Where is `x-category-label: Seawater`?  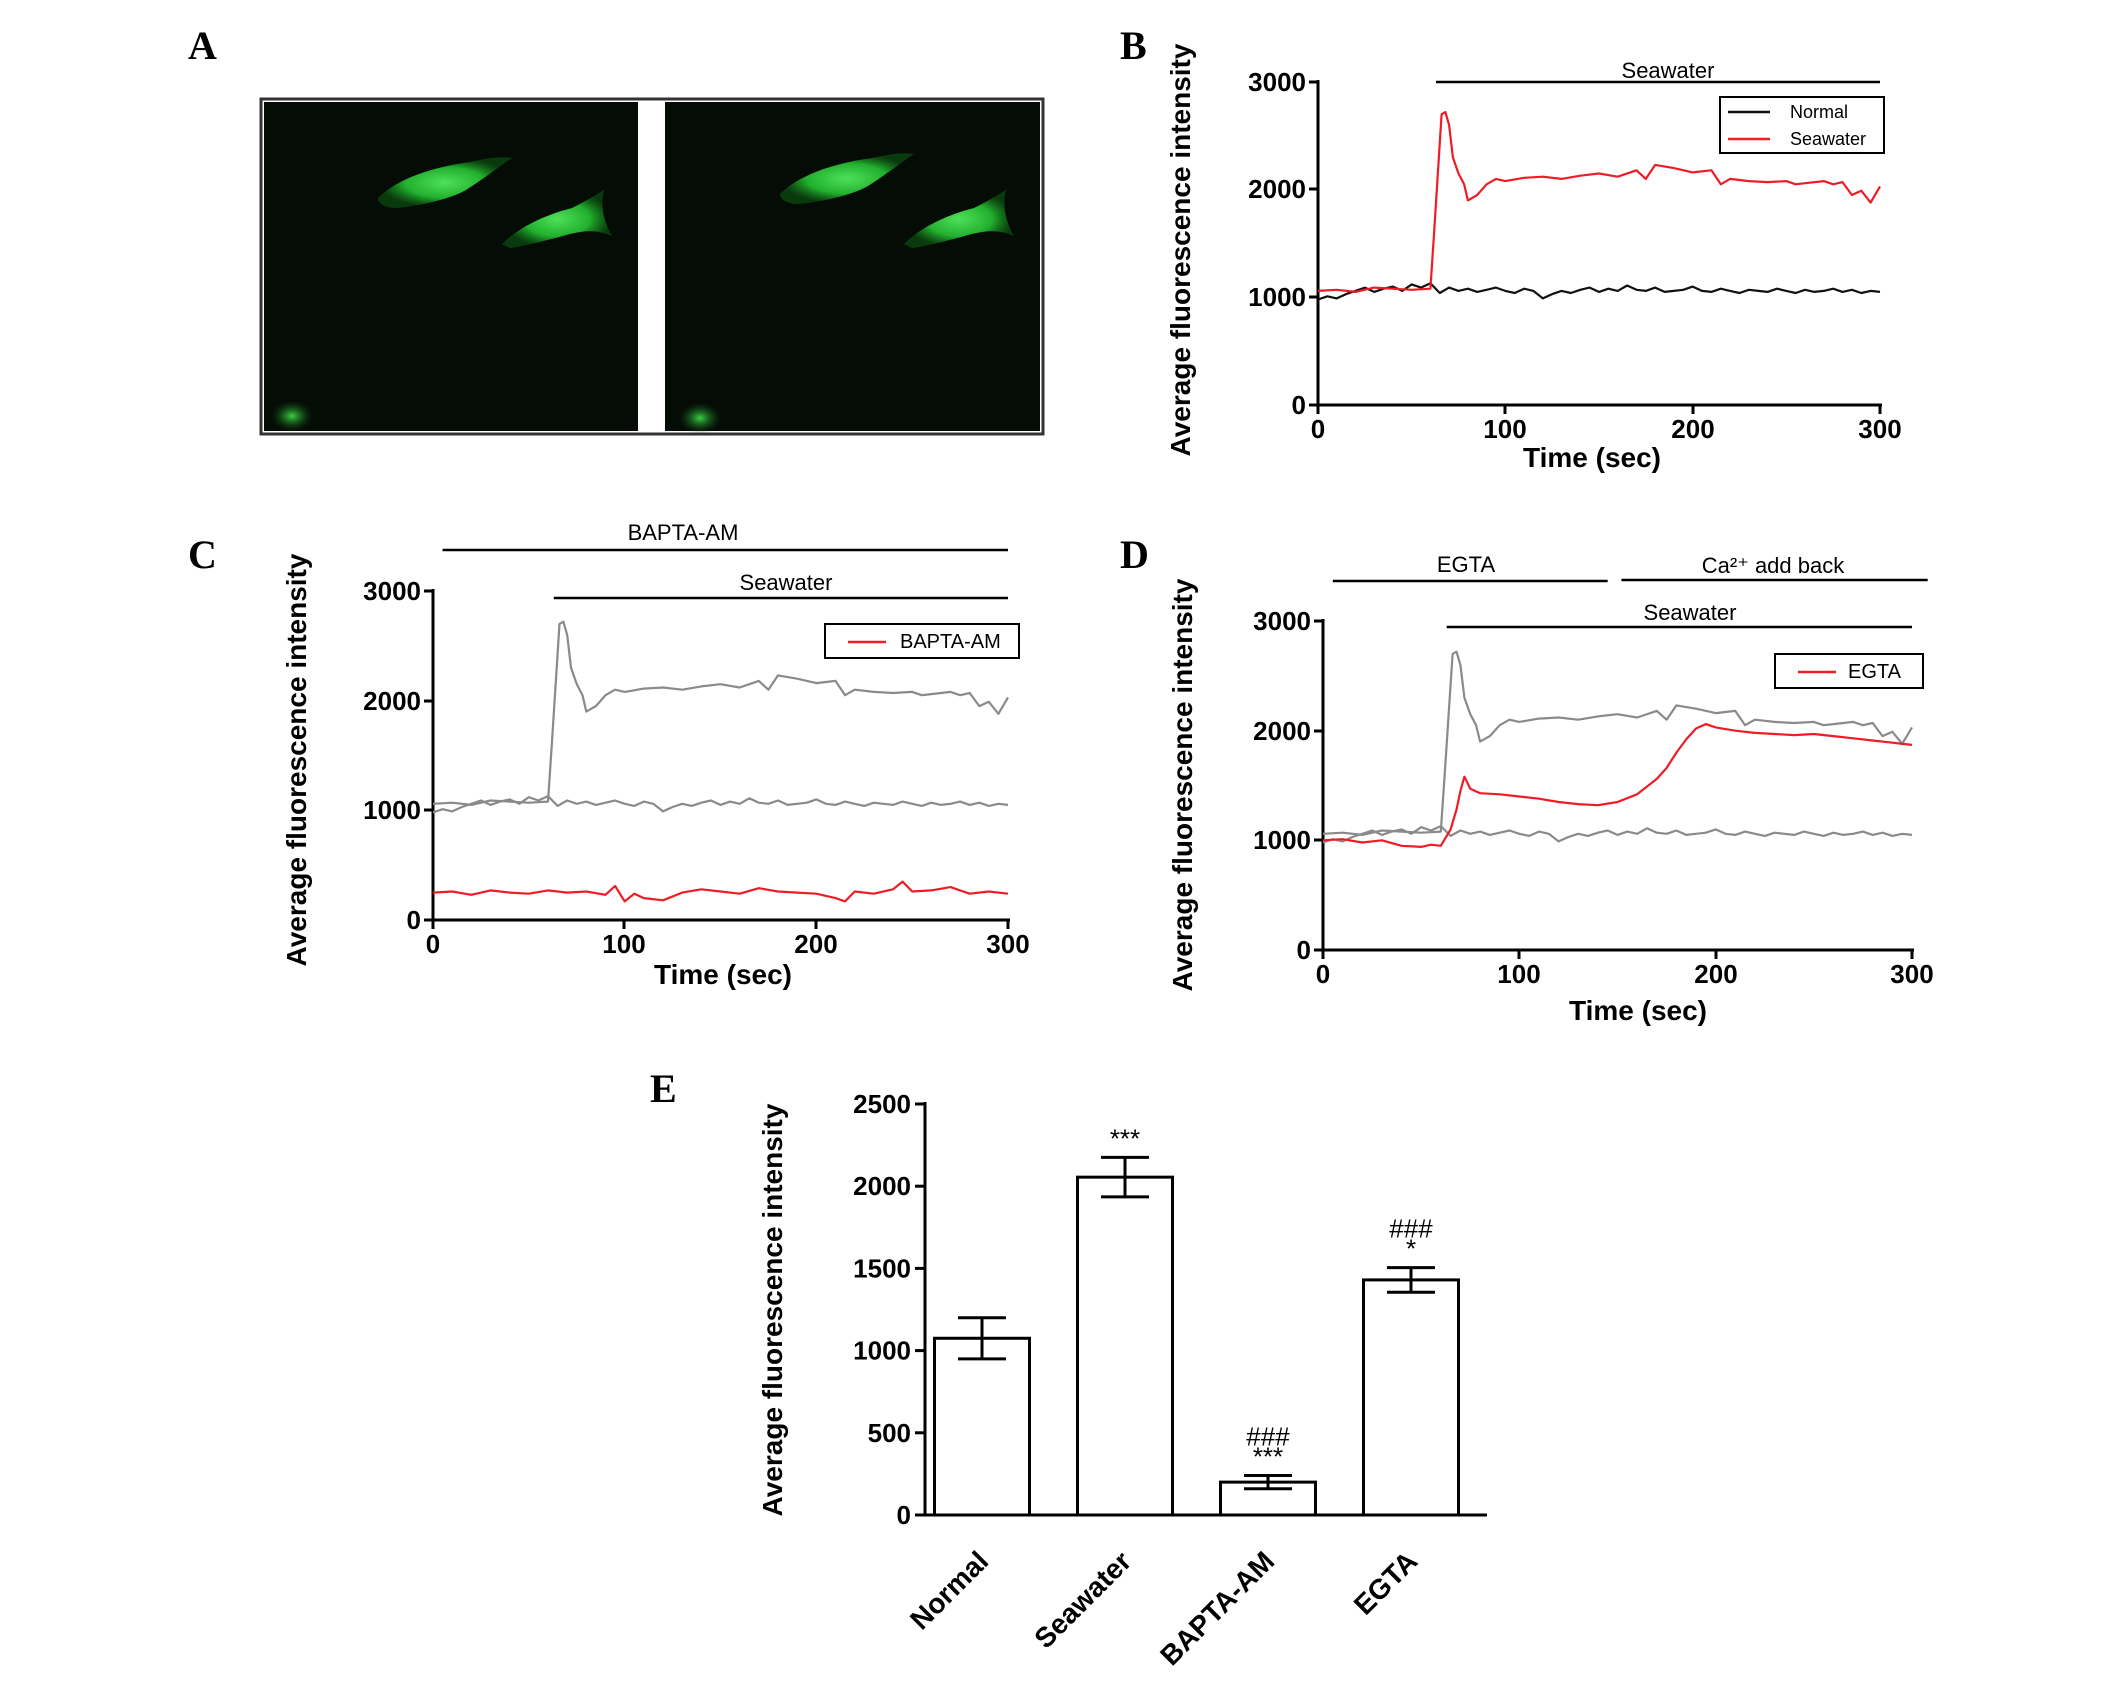 x-category-label: Seawater is located at coordinates (1082, 1599).